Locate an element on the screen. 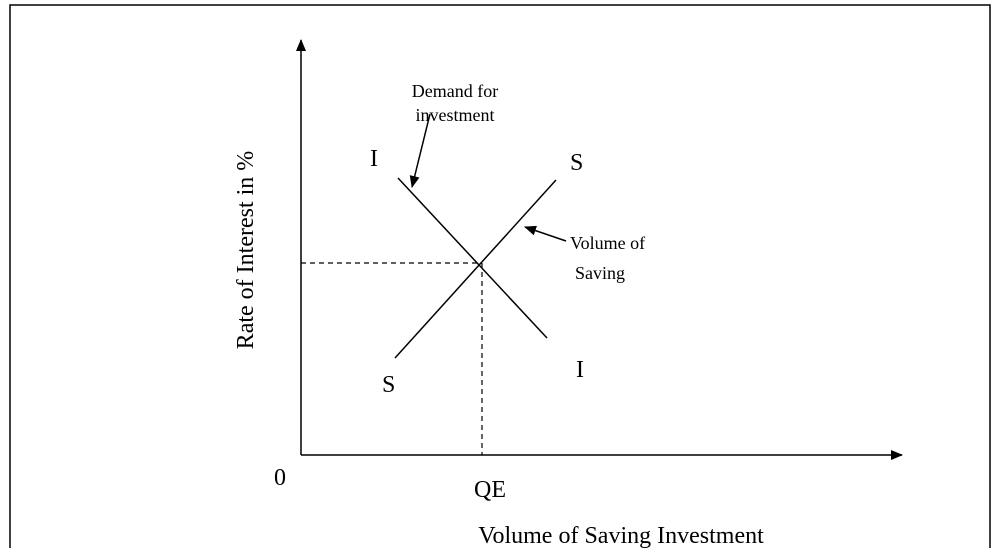 The height and width of the screenshot is (553, 995). saving-annotation: Volume of is located at coordinates (607, 243).